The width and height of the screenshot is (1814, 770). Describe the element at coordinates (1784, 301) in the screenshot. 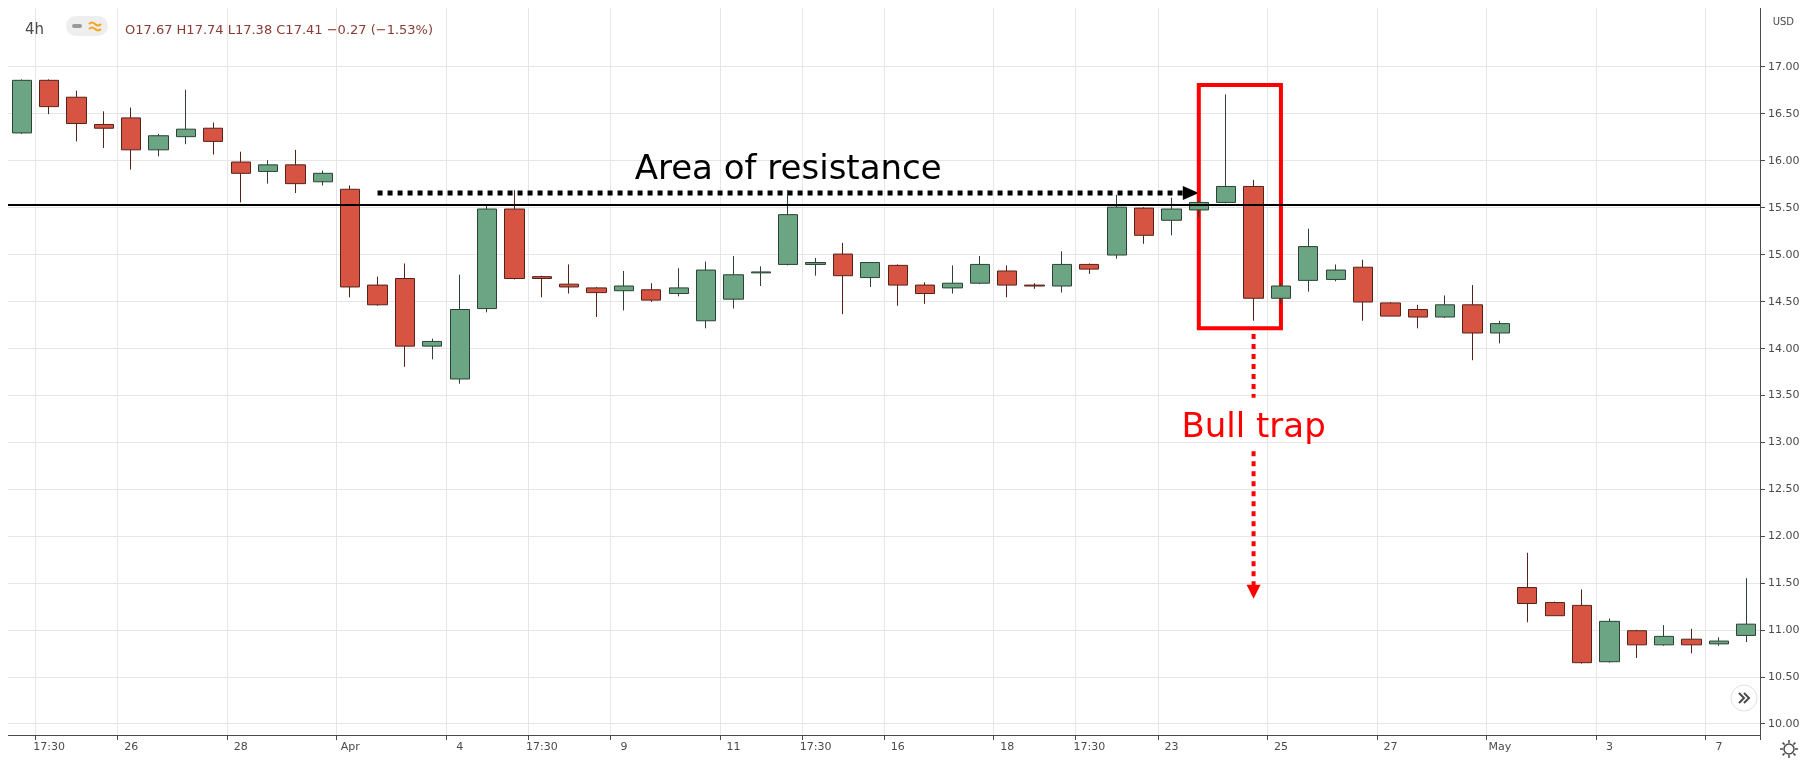

I see `y-tick-label: 14.50` at that location.